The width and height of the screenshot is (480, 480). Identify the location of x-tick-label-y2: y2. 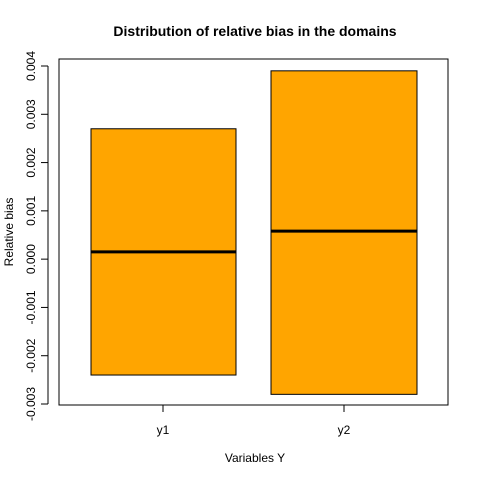
(344, 430).